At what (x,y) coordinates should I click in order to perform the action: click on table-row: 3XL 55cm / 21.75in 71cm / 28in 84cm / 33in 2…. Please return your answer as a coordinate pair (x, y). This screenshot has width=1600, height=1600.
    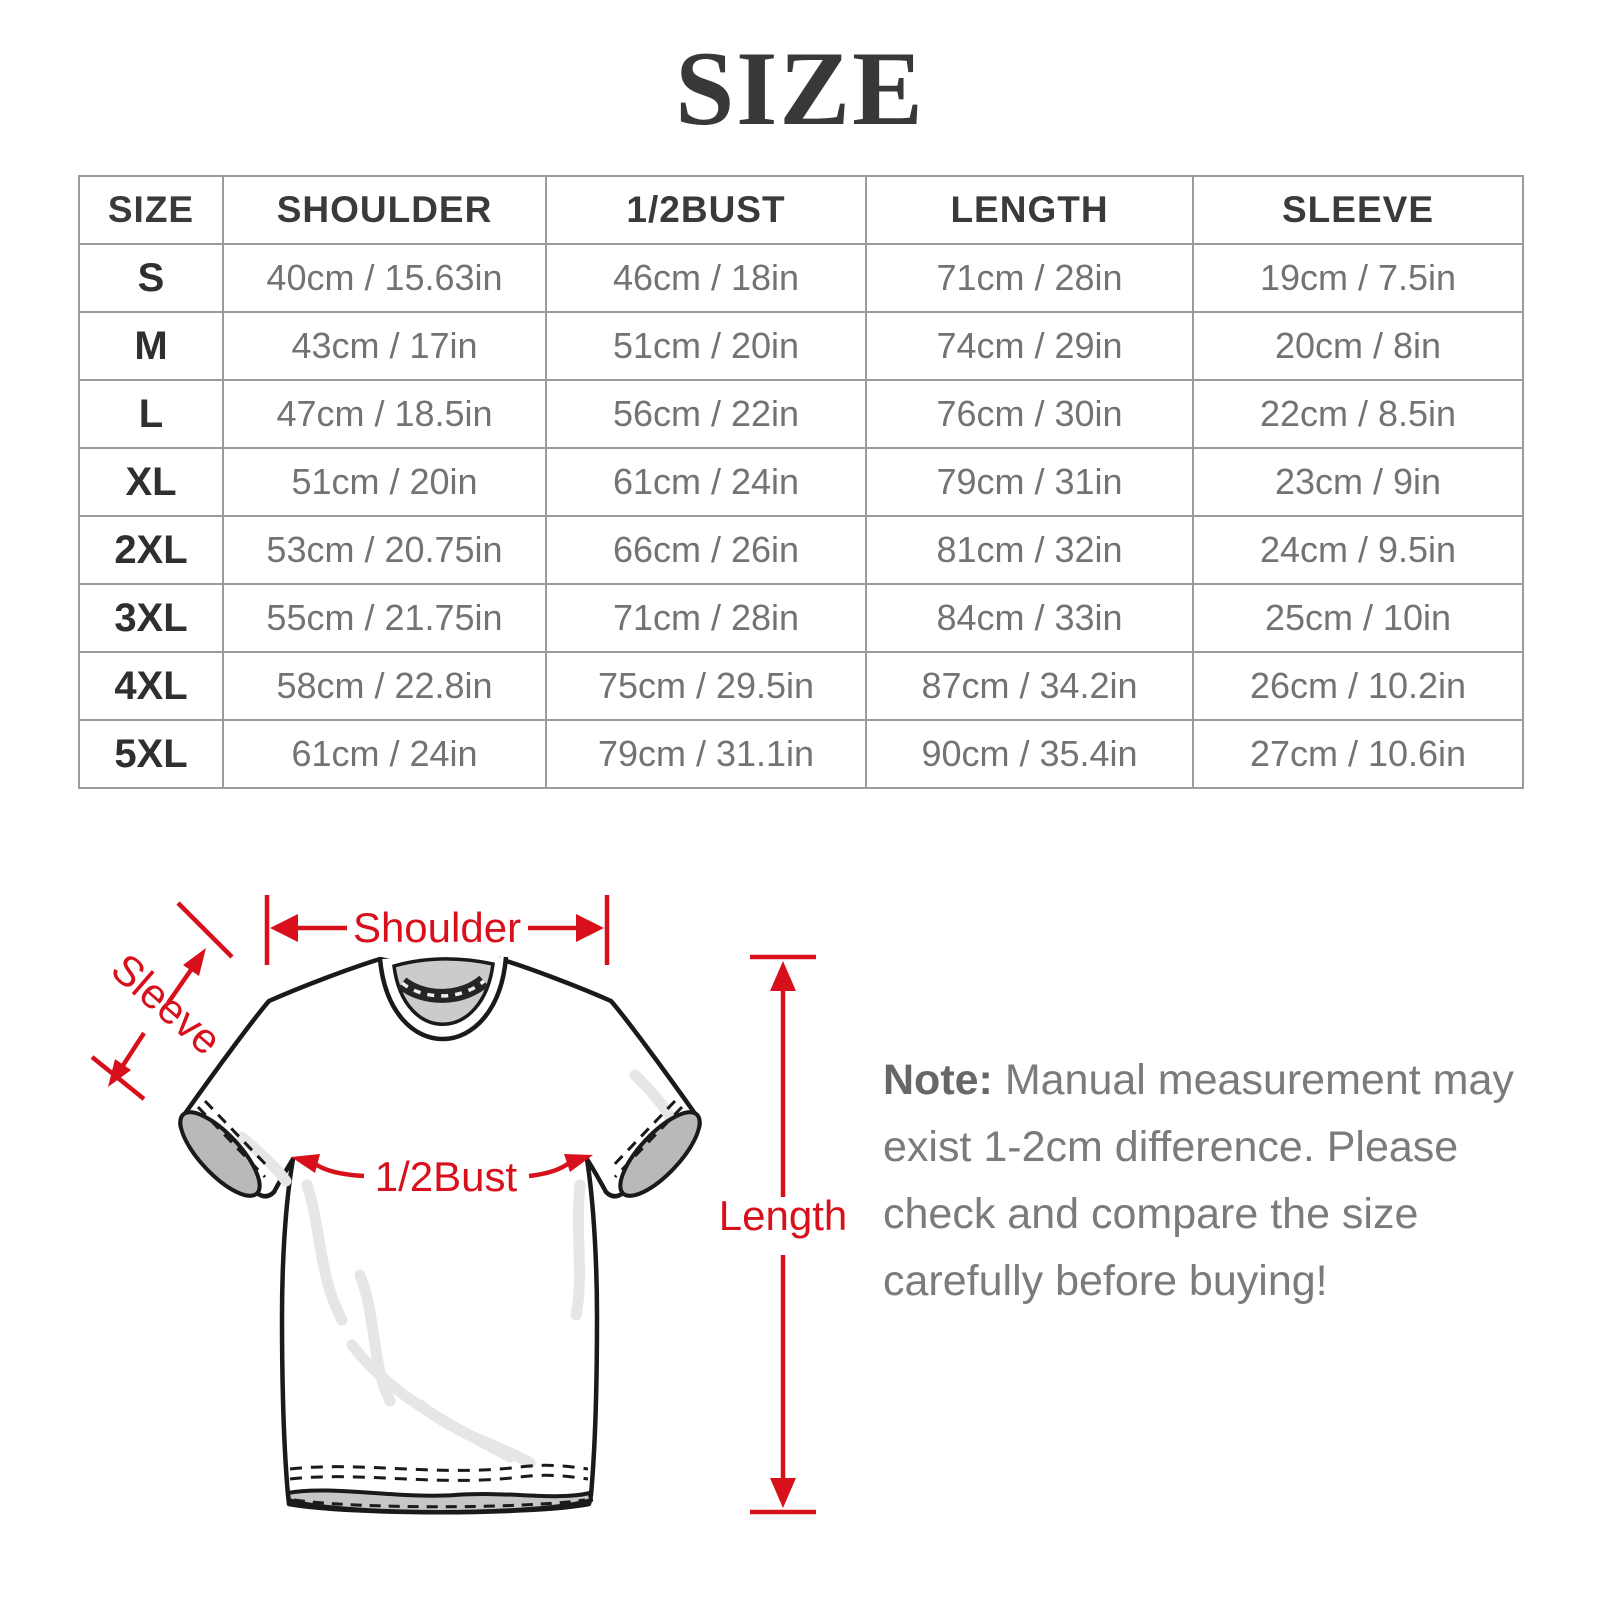
    Looking at the image, I should click on (801, 618).